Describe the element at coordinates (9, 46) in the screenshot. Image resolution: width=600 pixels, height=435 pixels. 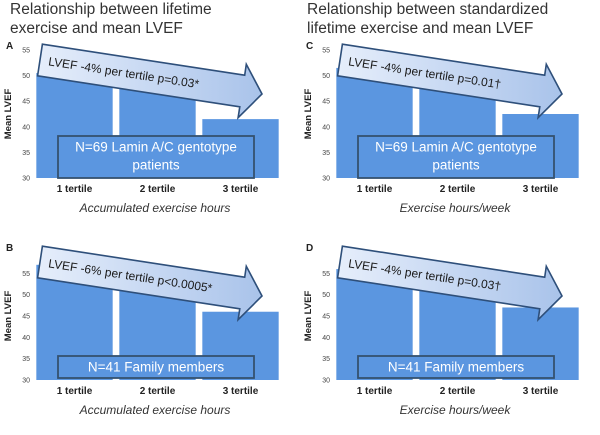
I see `panel-label: A` at that location.